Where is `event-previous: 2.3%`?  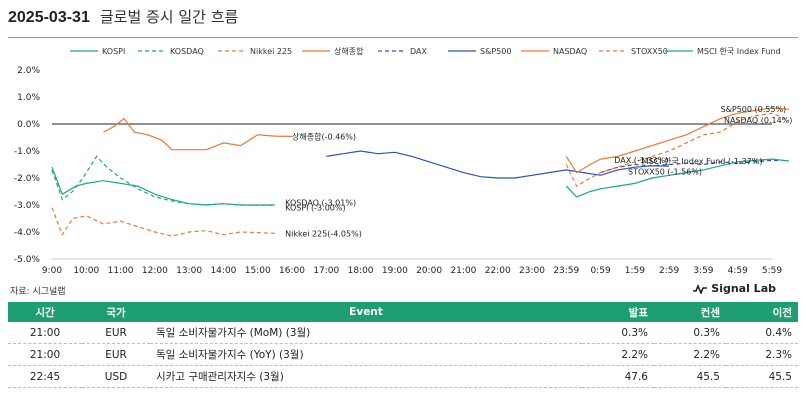
event-previous: 2.3% is located at coordinates (762, 354).